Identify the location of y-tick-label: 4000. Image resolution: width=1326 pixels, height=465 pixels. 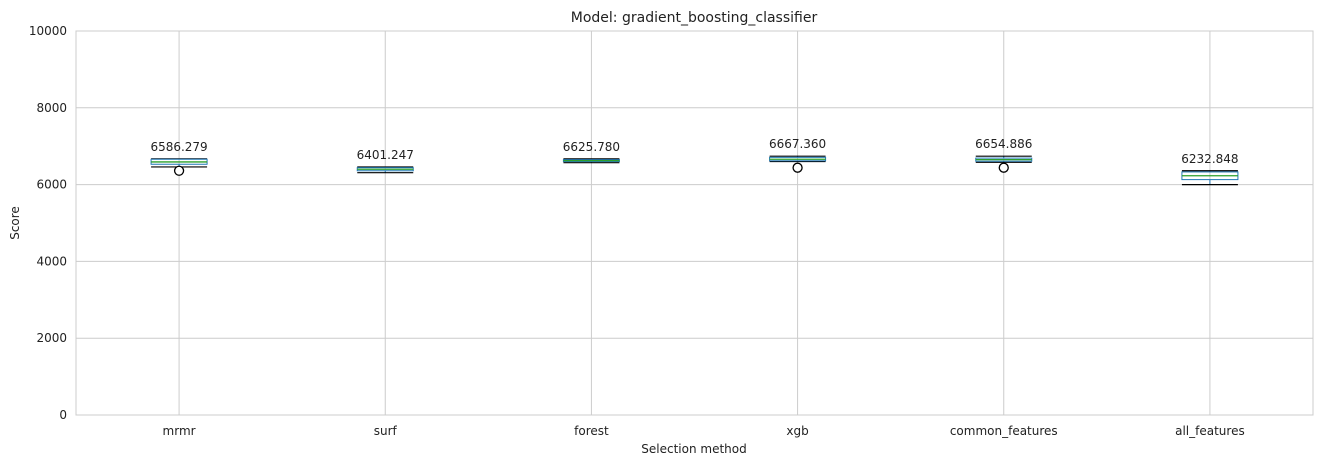
(51, 261).